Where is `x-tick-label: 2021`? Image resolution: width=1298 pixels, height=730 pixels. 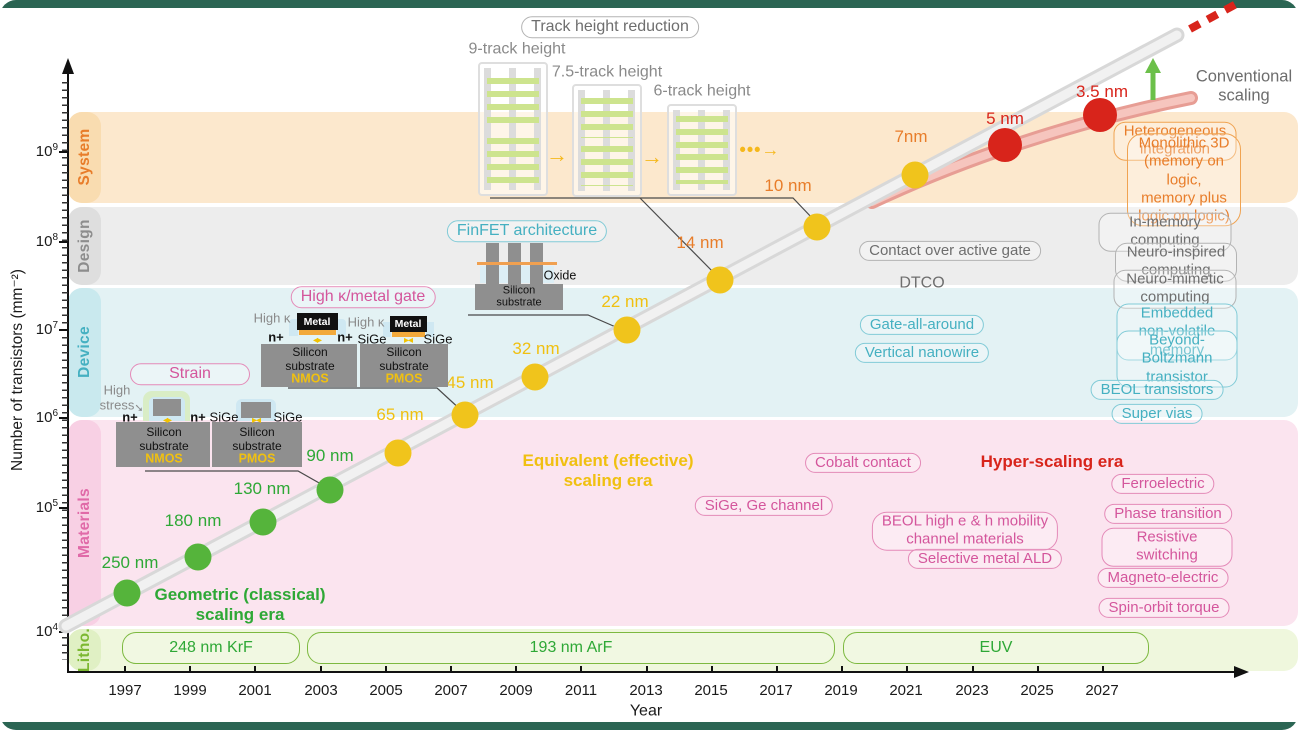 x-tick-label: 2021 is located at coordinates (906, 690).